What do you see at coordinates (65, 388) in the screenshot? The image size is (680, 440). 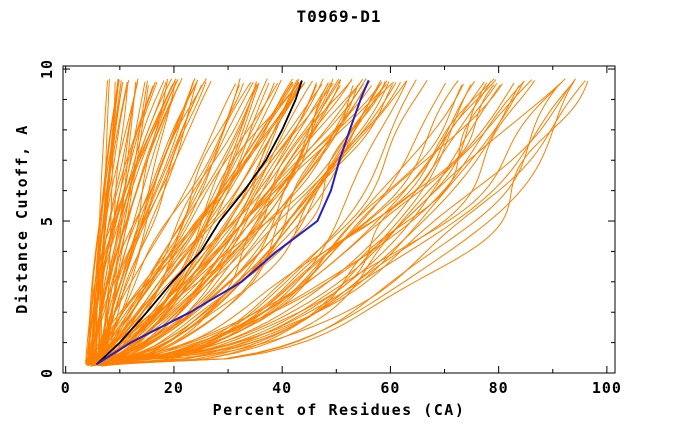 I see `x-tick-label: 0` at bounding box center [65, 388].